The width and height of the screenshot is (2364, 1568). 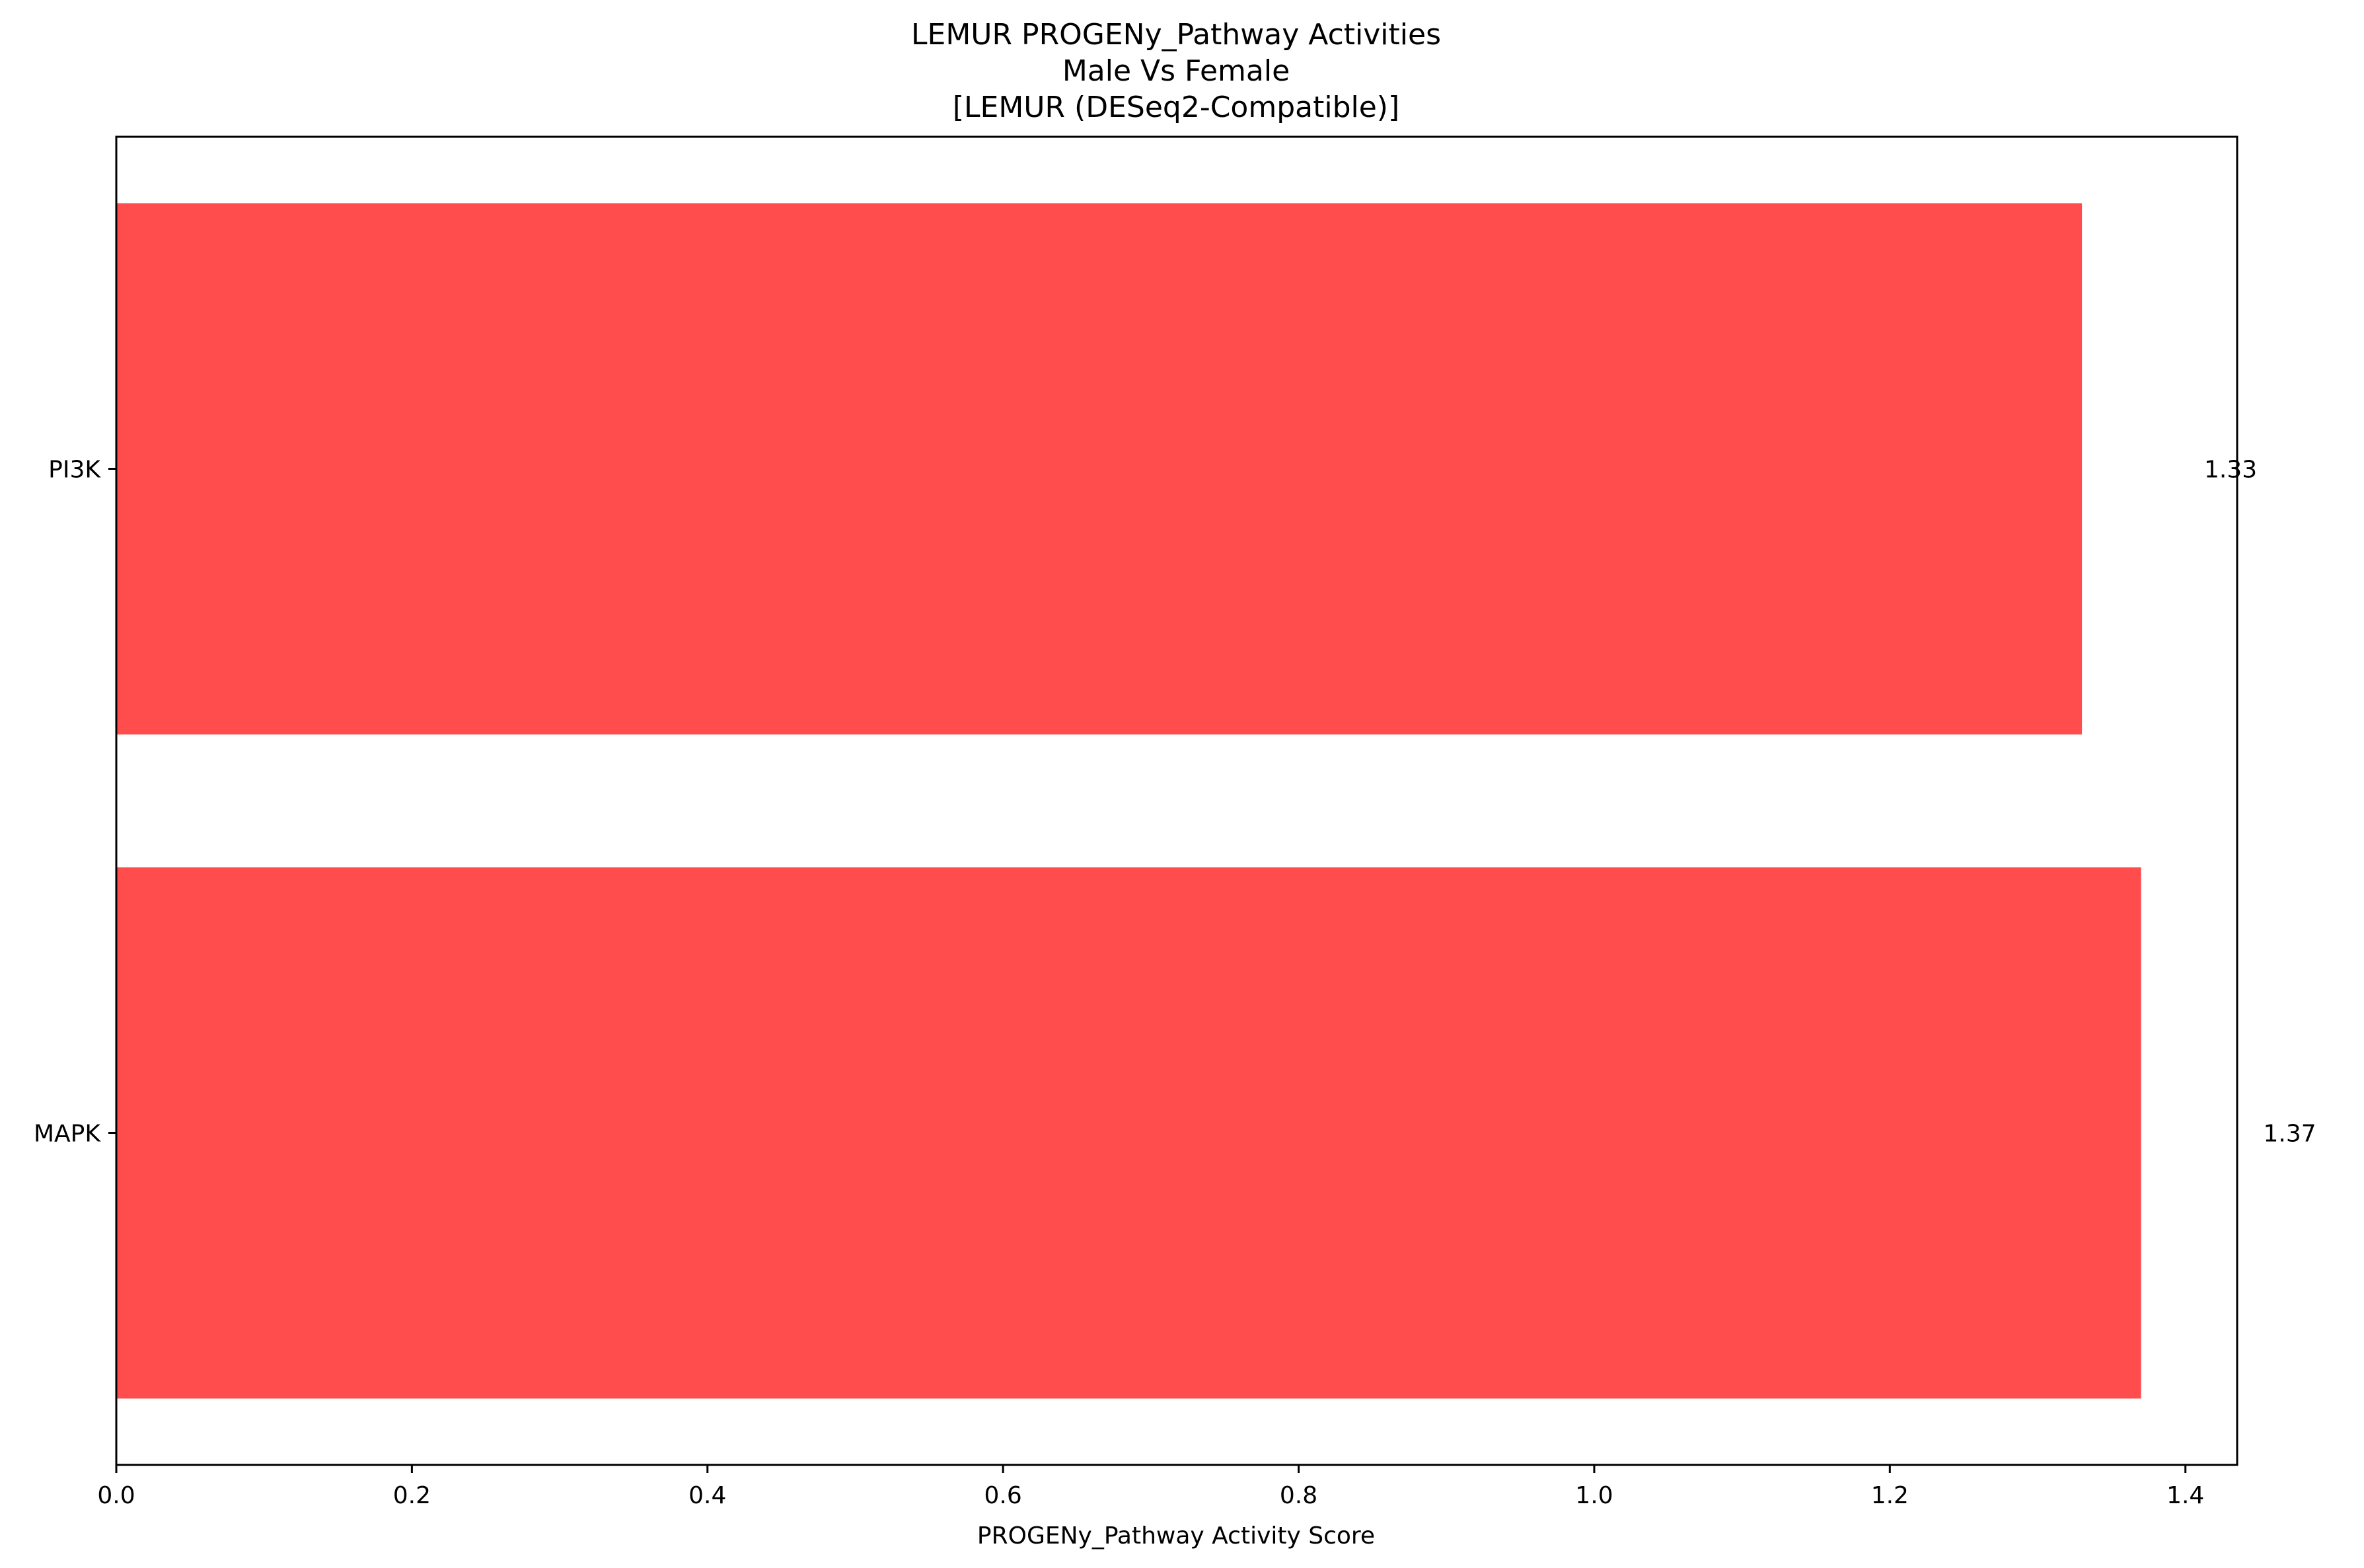 What do you see at coordinates (707, 1496) in the screenshot?
I see `x-tick-label: 0.4` at bounding box center [707, 1496].